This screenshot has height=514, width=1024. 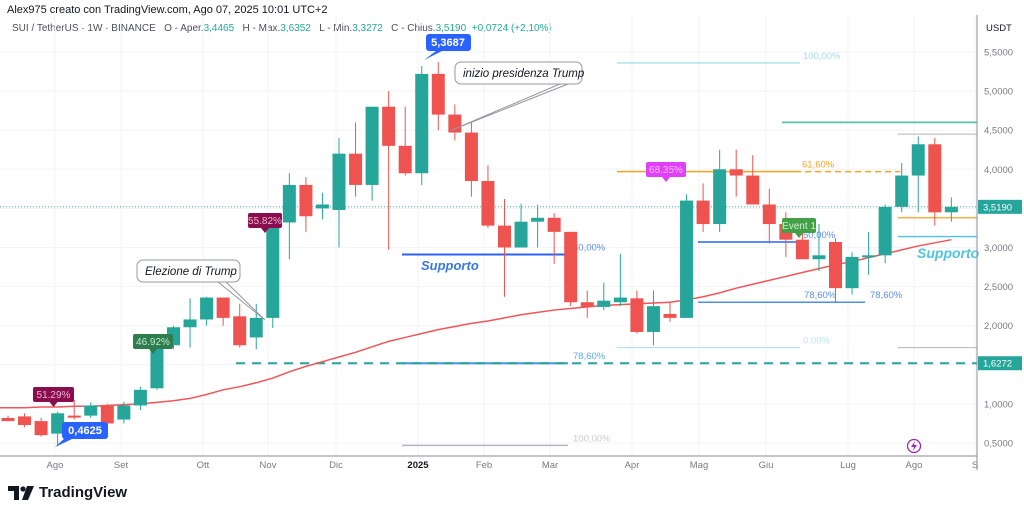 I want to click on time-tick: Nov, so click(x=268, y=465).